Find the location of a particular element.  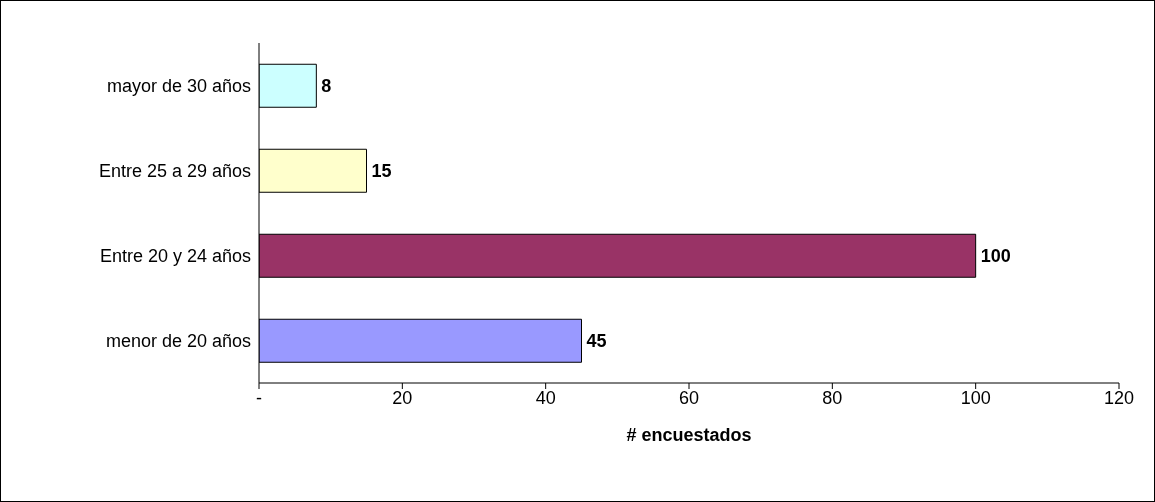

y-tick-label: Entre 25 a 29 años is located at coordinates (174, 170).